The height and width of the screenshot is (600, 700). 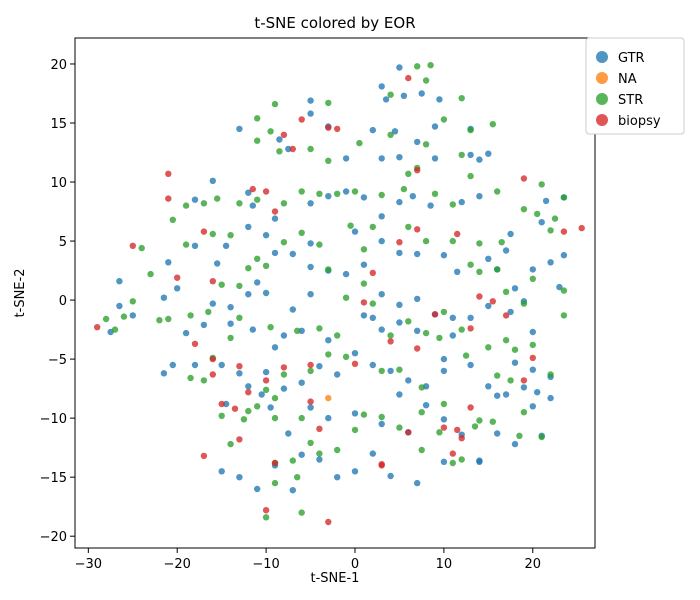 What do you see at coordinates (177, 564) in the screenshot?
I see `x-tick-label: −20` at bounding box center [177, 564].